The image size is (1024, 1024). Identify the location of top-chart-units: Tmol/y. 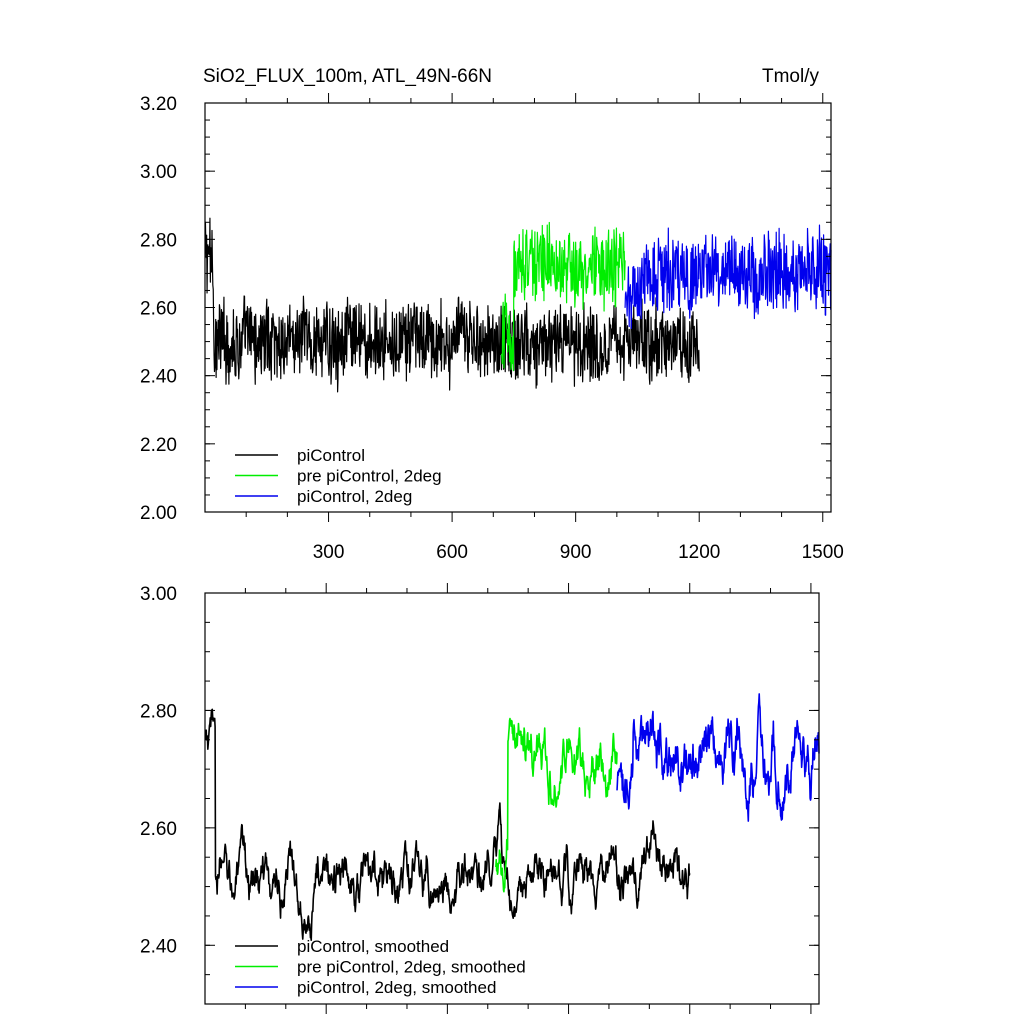
(791, 76).